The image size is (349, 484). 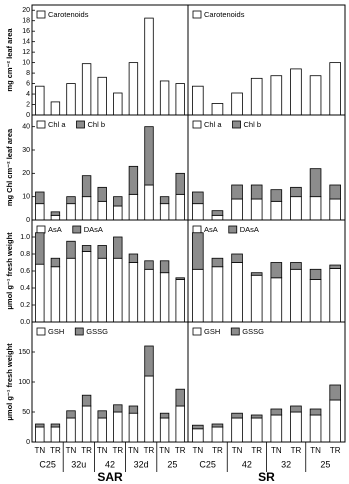 What do you see at coordinates (25, 322) in the screenshot?
I see `y-tick-label: 0.0` at bounding box center [25, 322].